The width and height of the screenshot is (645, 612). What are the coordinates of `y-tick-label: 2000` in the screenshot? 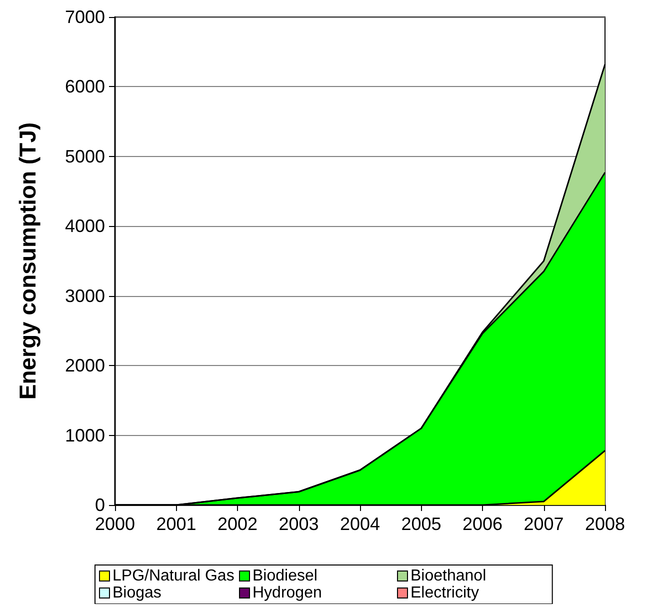 It's located at (84, 366).